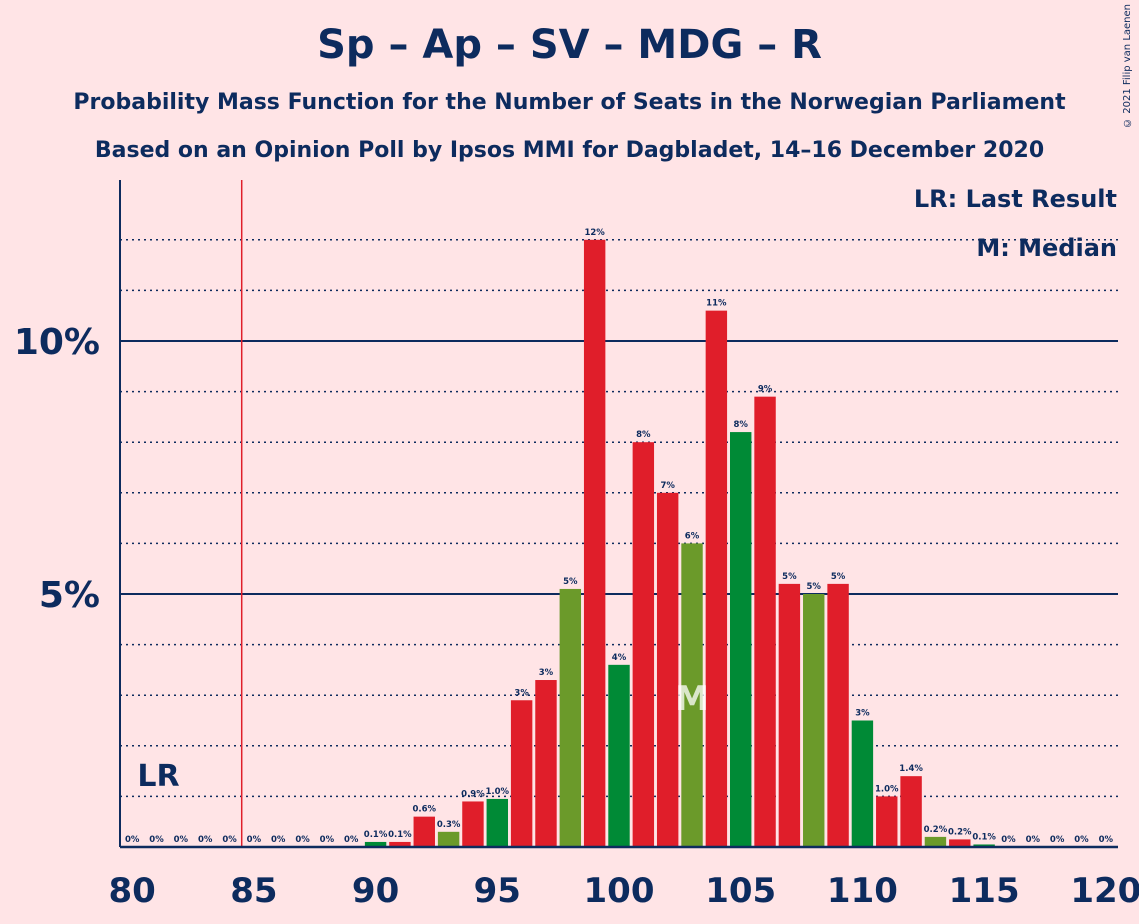 The width and height of the screenshot is (1139, 924). I want to click on x-tick-label: 105, so click(740, 891).